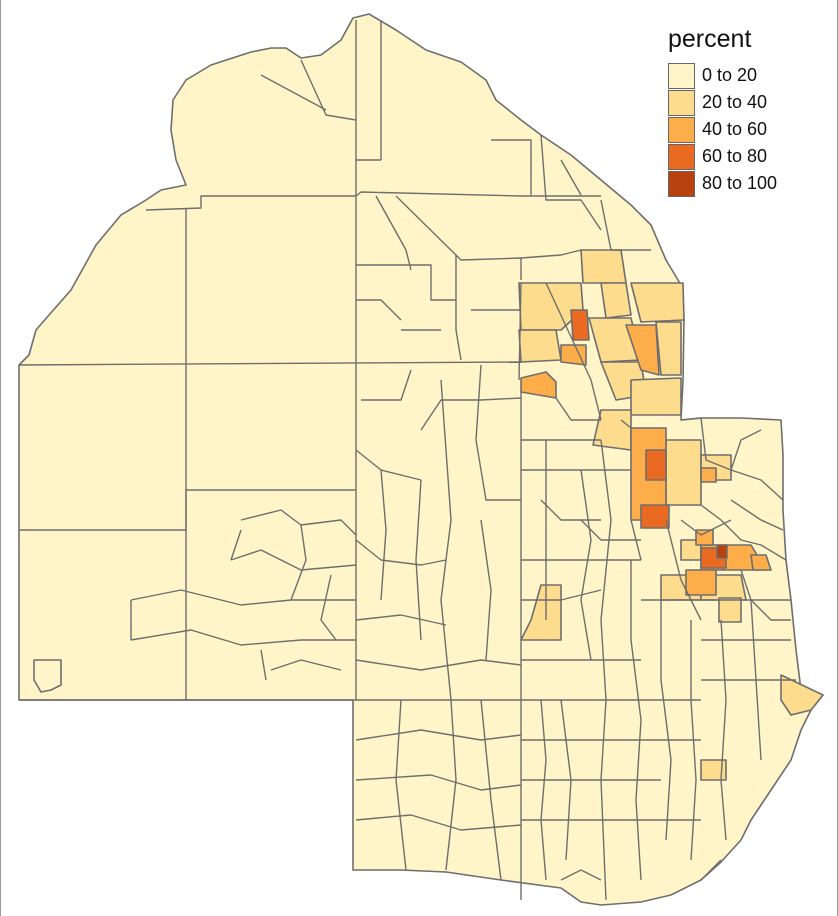  I want to click on legend-item: 0 to 20, so click(722, 75).